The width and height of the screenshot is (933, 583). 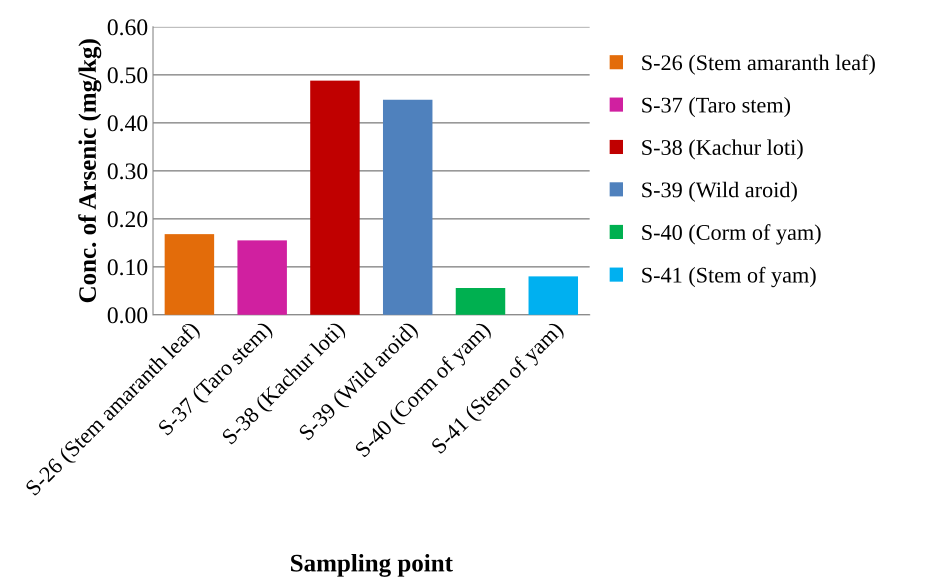 I want to click on y-tick-label: 0.20, so click(x=128, y=219).